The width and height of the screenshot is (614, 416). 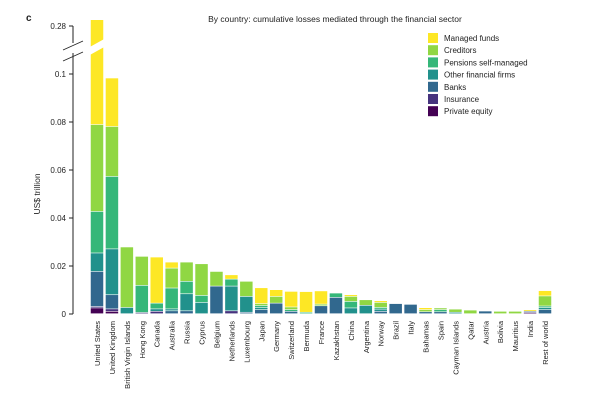 I want to click on x-tick-label: Italy, so click(x=411, y=328).